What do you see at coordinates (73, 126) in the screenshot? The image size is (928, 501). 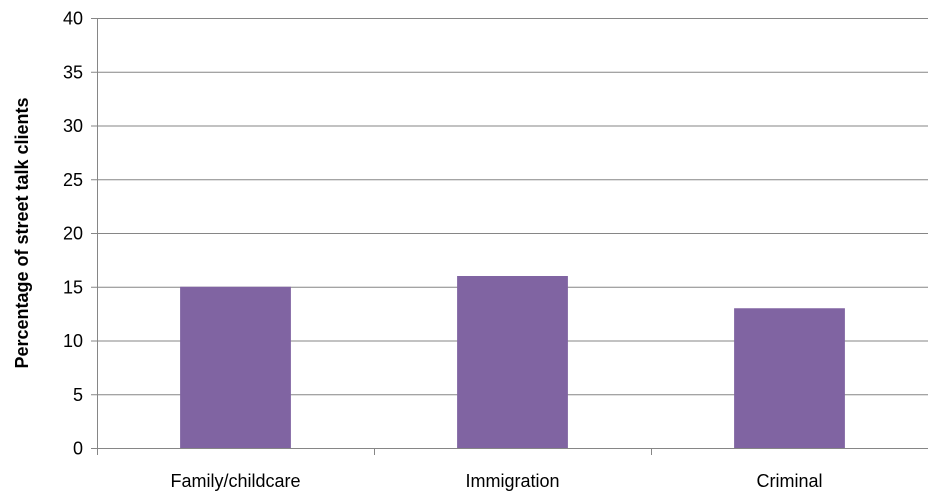 I see `y-tick-label: 30` at bounding box center [73, 126].